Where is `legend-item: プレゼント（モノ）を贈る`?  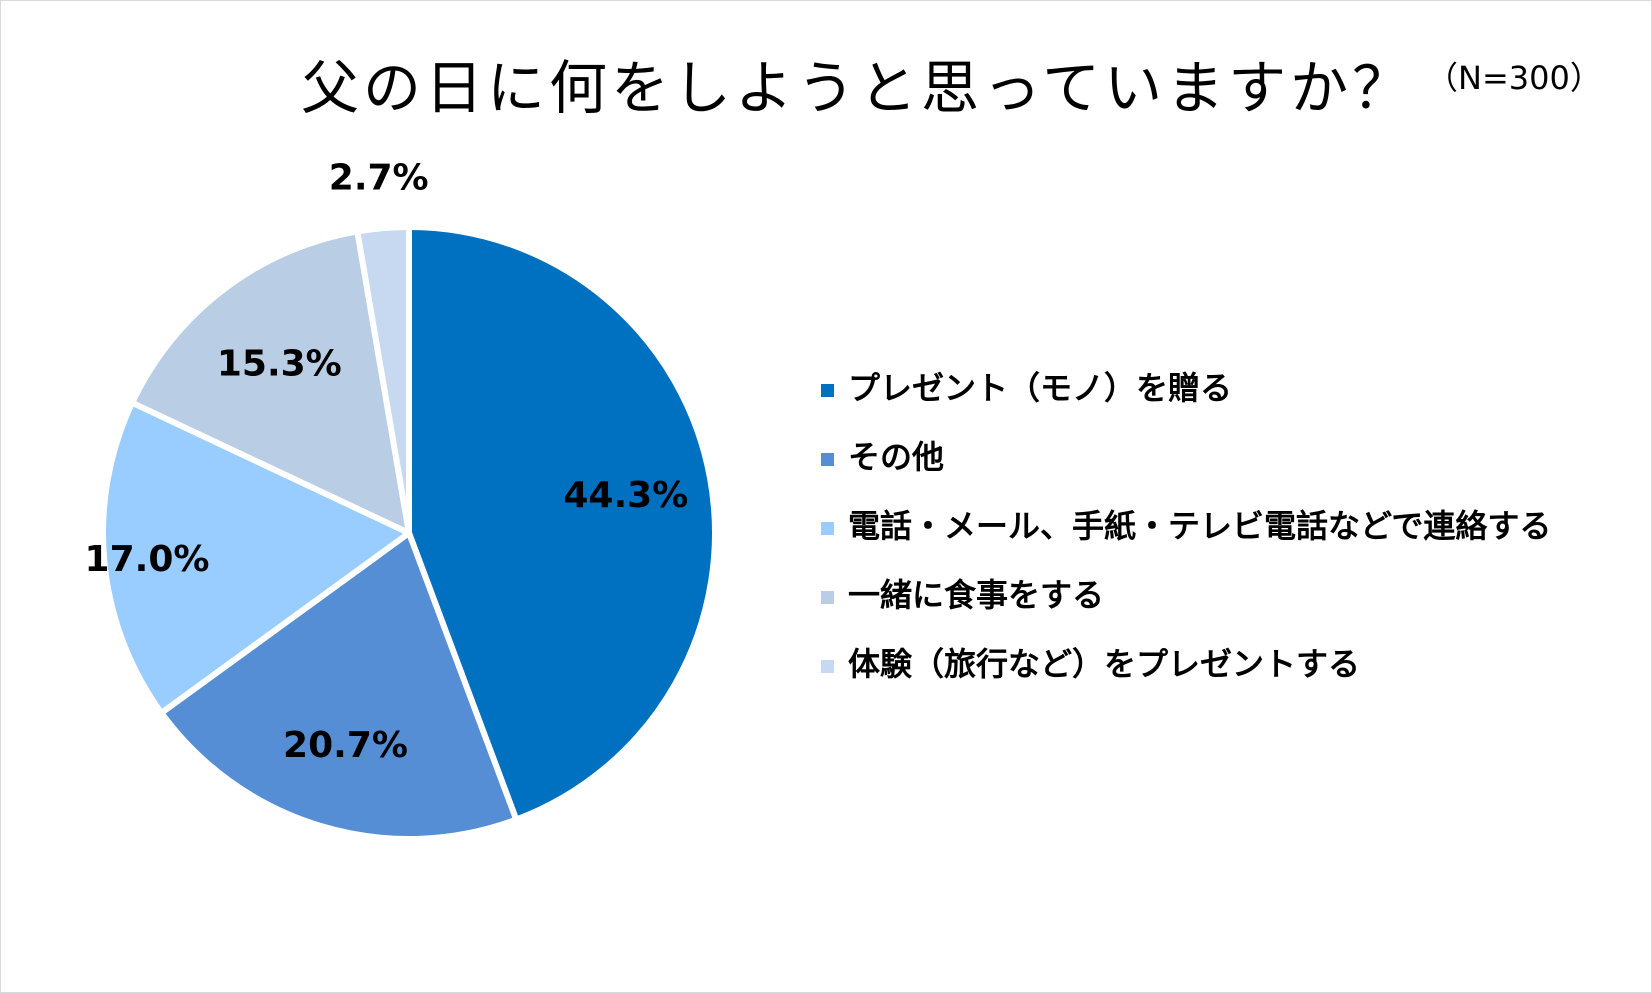 legend-item: プレゼント（モノ）を贈る is located at coordinates (1186, 397).